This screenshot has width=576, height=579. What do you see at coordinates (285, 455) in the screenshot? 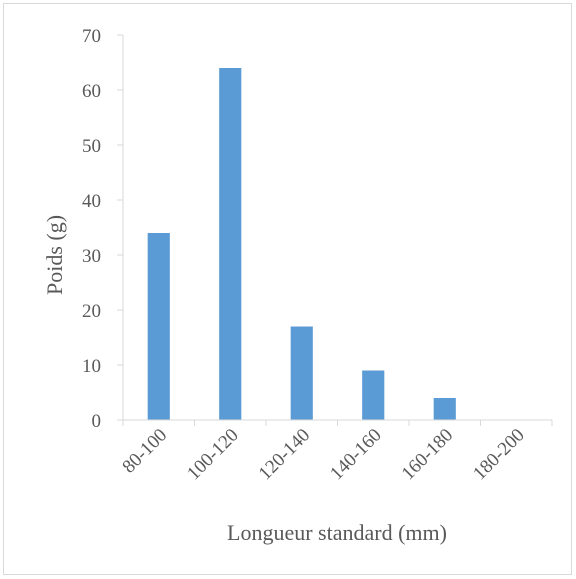
I see `x-tick-label-120-140: 120-140` at bounding box center [285, 455].